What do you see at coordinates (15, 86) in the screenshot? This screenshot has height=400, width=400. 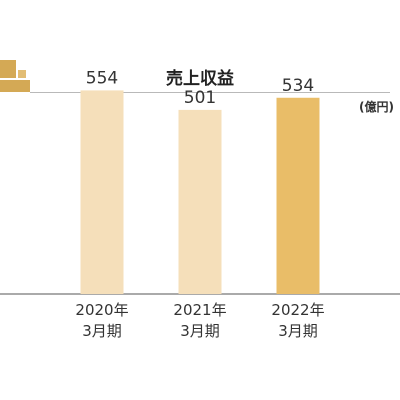 I see `logo-bar` at bounding box center [15, 86].